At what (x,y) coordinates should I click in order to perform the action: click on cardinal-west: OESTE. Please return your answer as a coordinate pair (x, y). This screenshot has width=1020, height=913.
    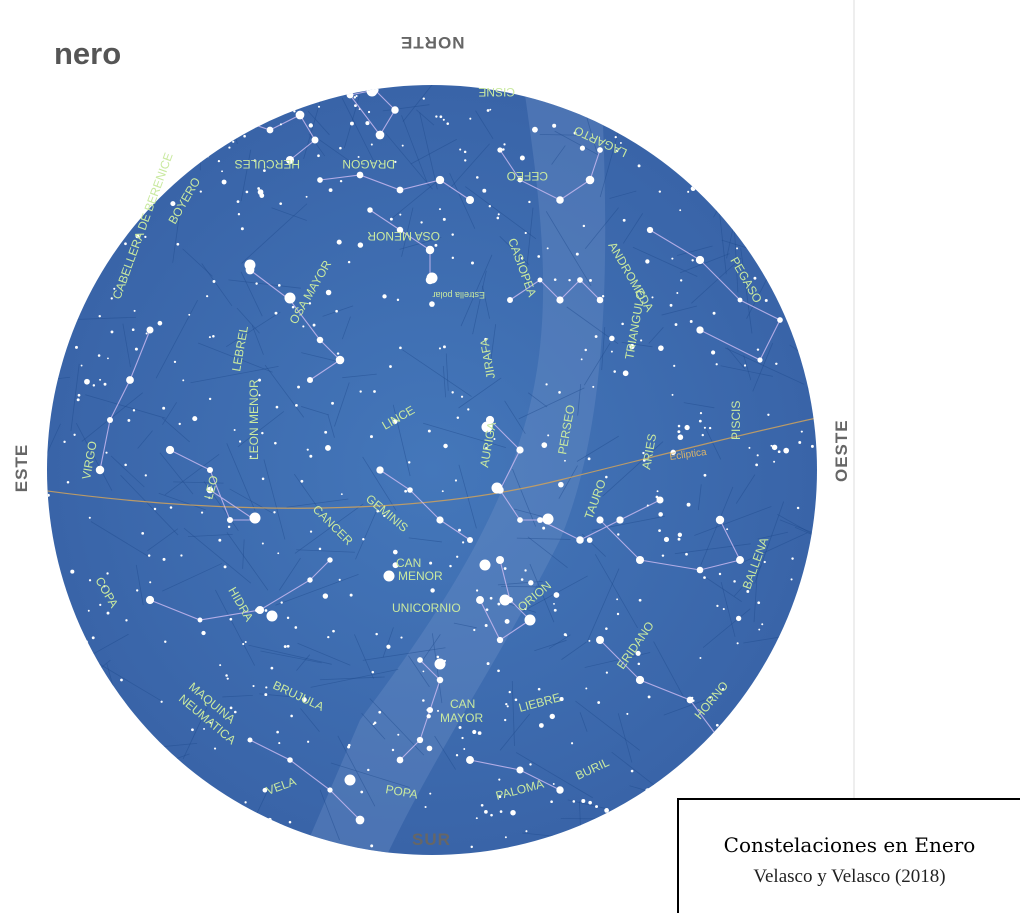
    Looking at the image, I should click on (841, 450).